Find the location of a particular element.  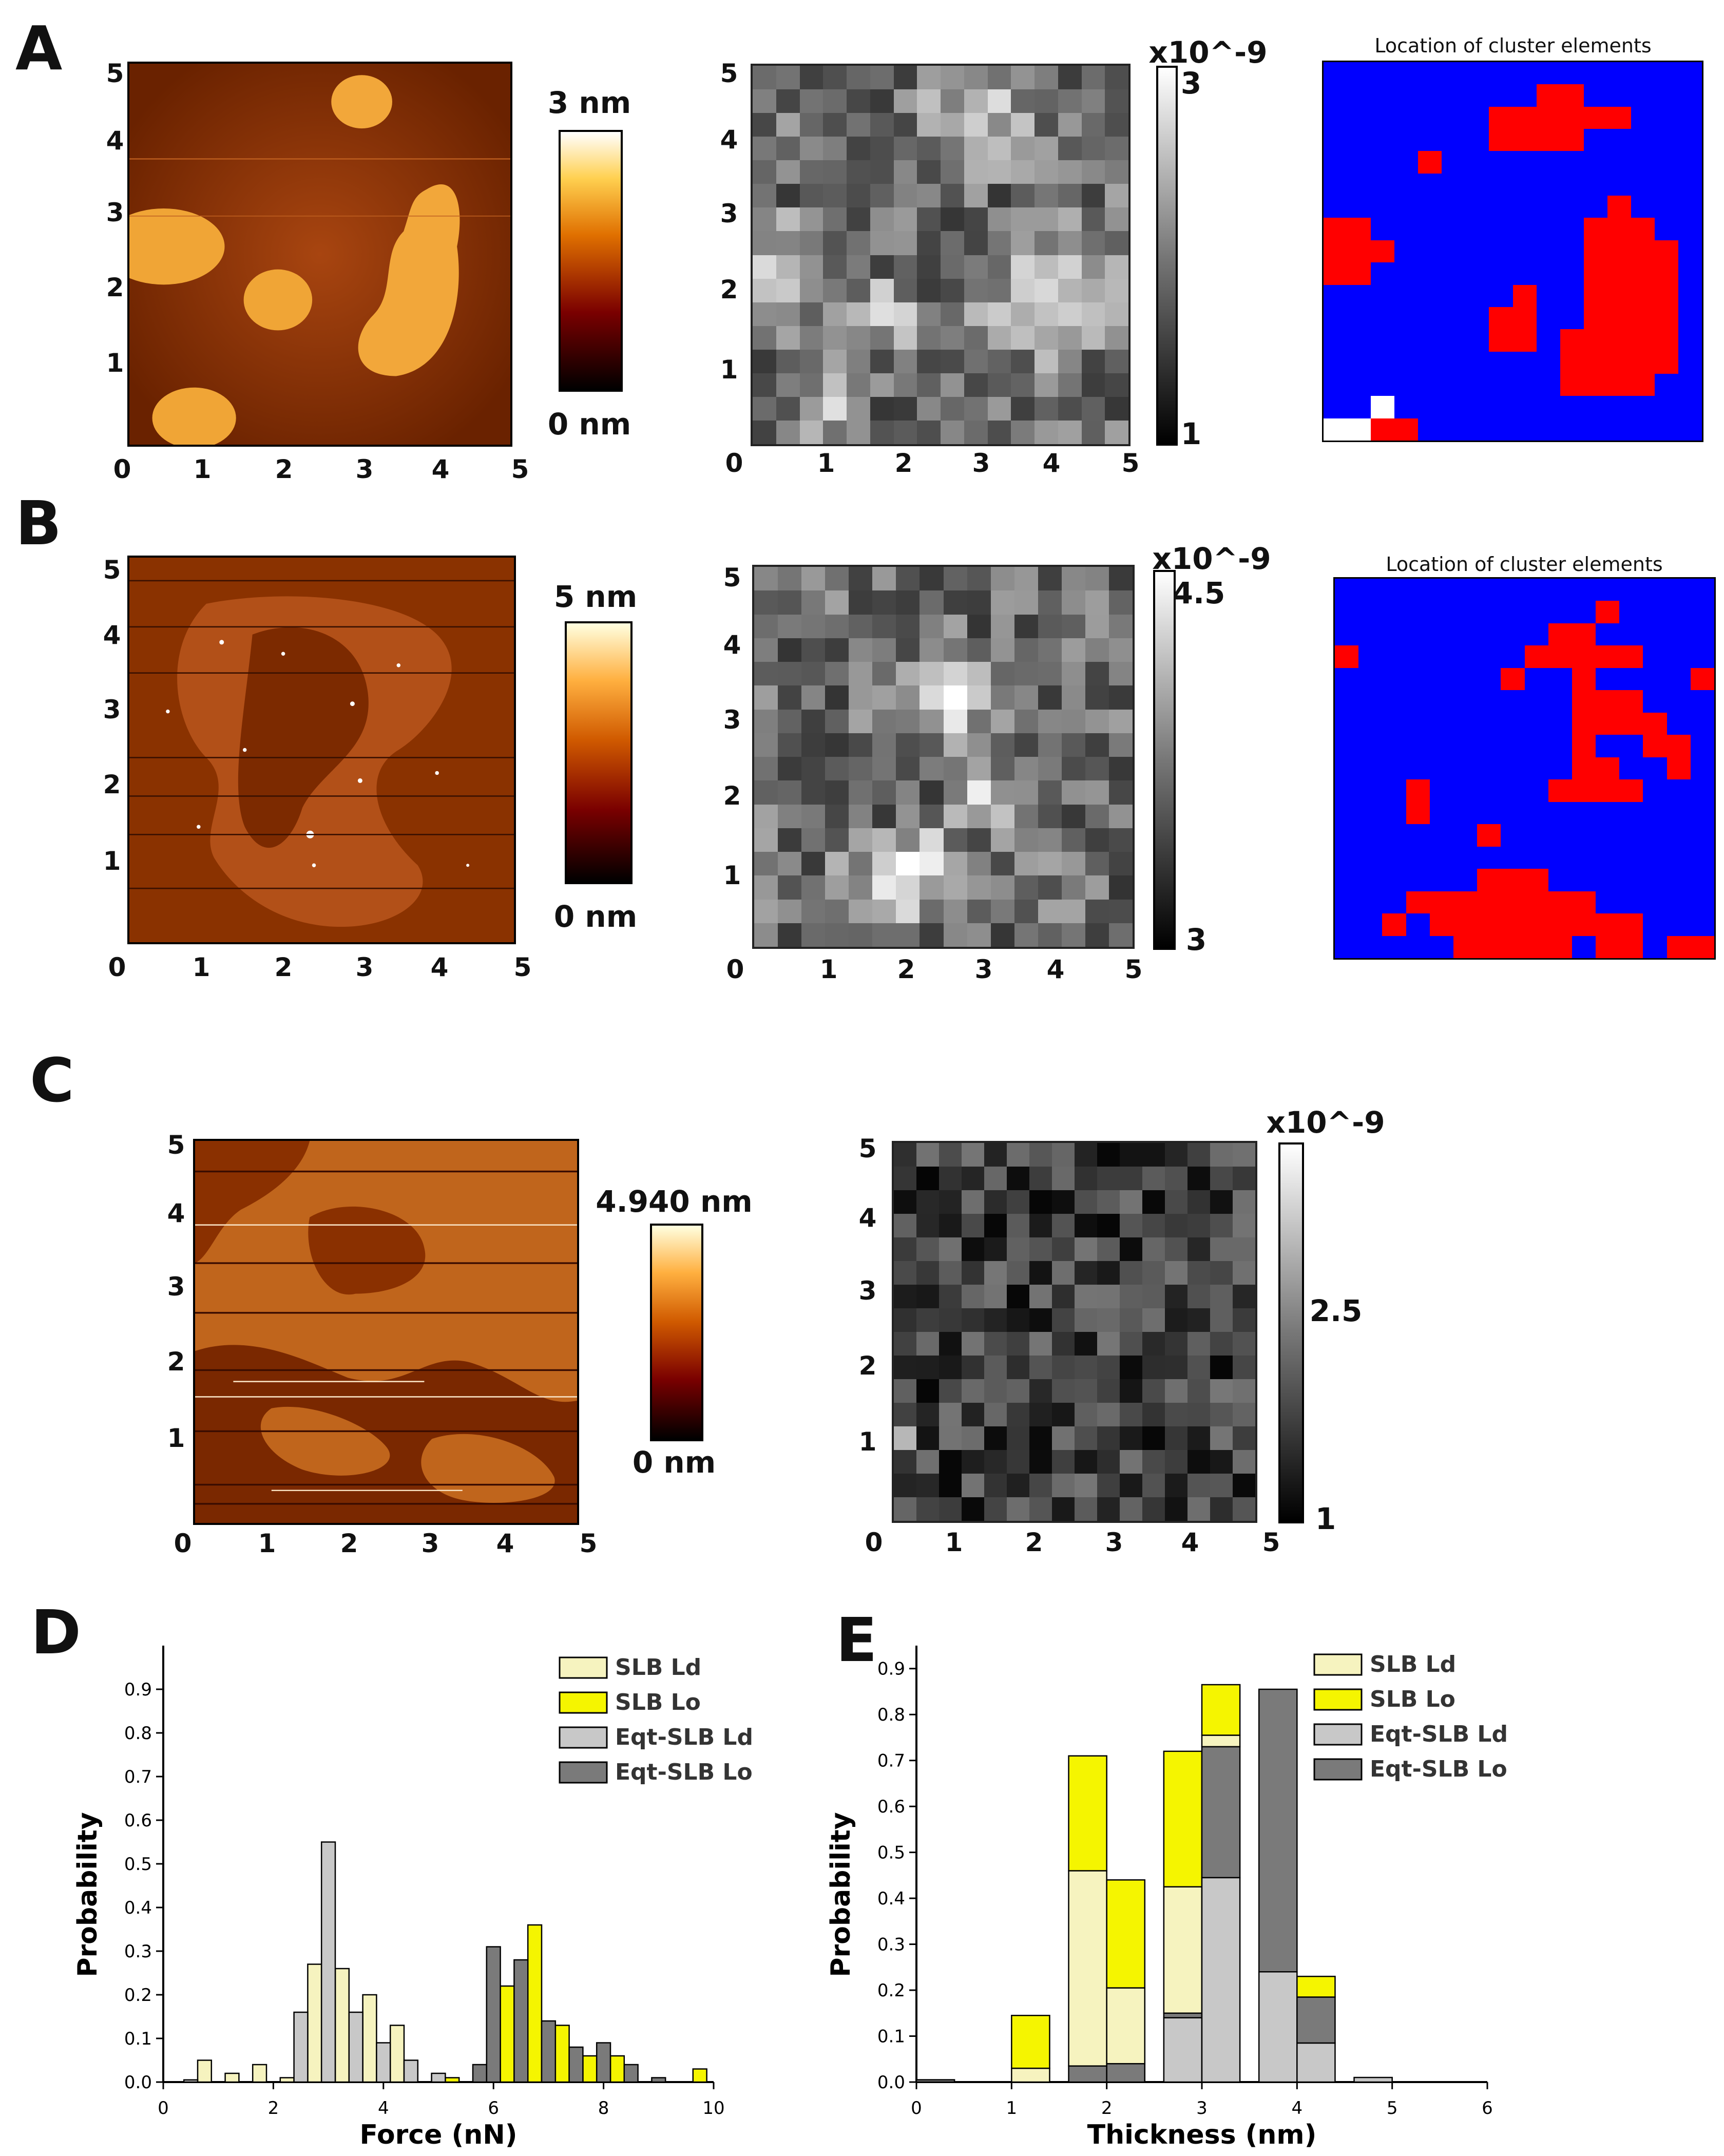

y-tick-label: 0.2 is located at coordinates (891, 1990).